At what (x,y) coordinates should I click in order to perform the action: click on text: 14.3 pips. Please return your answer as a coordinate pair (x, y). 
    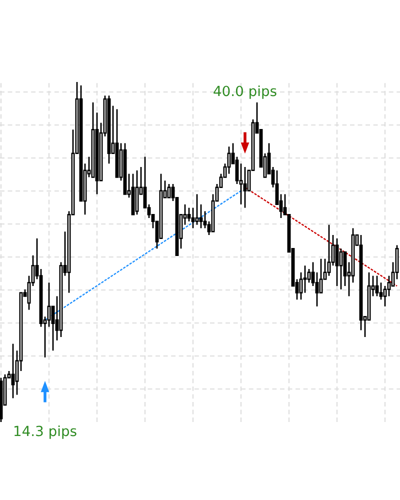
    Looking at the image, I should click on (45, 432).